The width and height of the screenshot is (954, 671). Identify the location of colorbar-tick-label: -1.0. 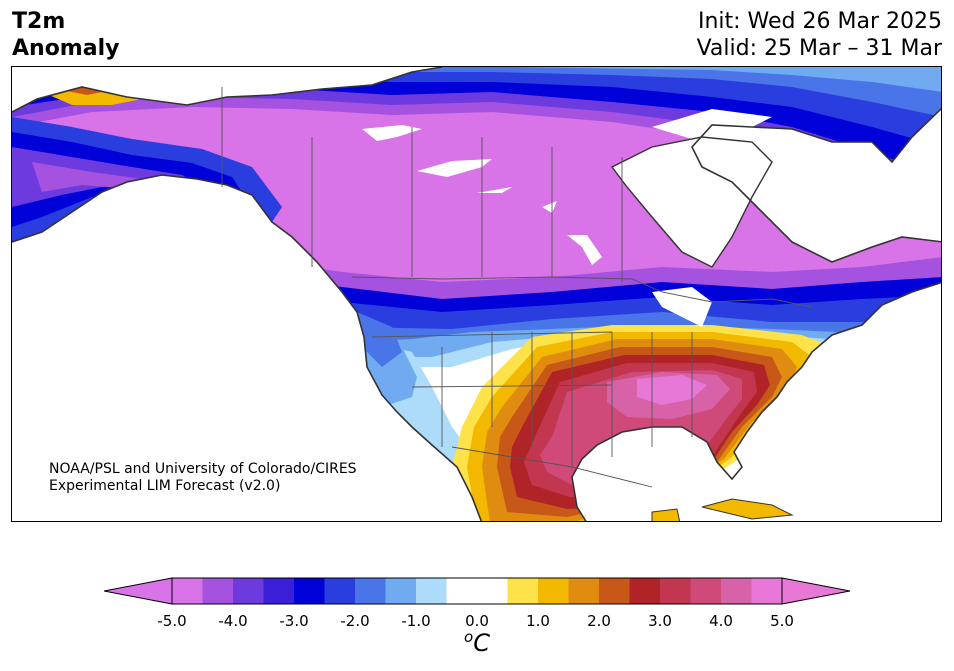
(416, 621).